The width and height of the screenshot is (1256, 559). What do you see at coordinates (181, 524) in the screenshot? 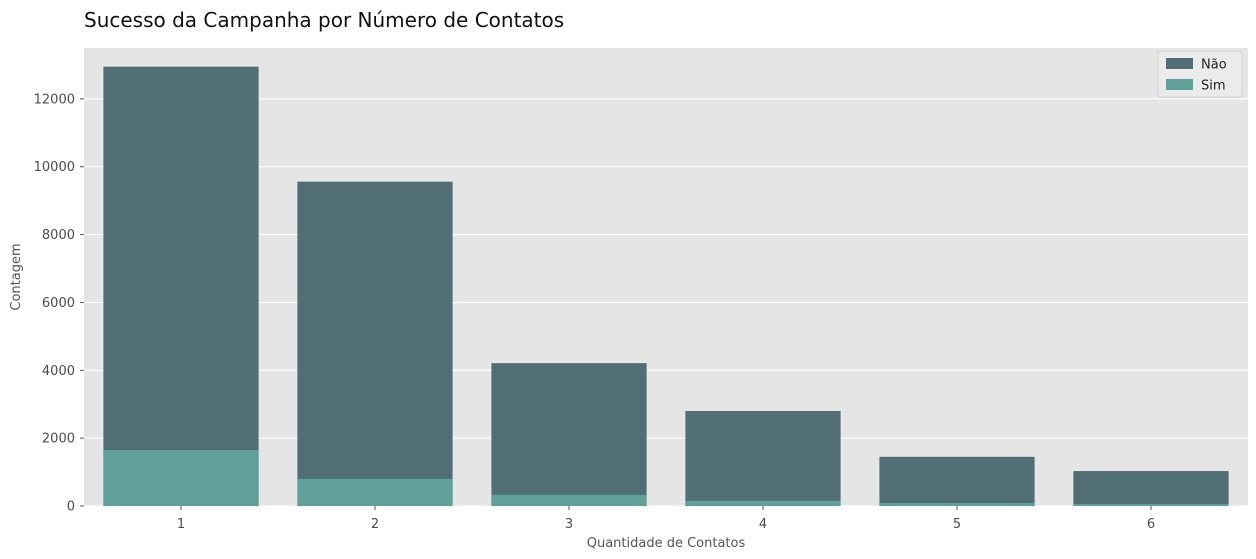
I see `x-tick-label: 1` at bounding box center [181, 524].